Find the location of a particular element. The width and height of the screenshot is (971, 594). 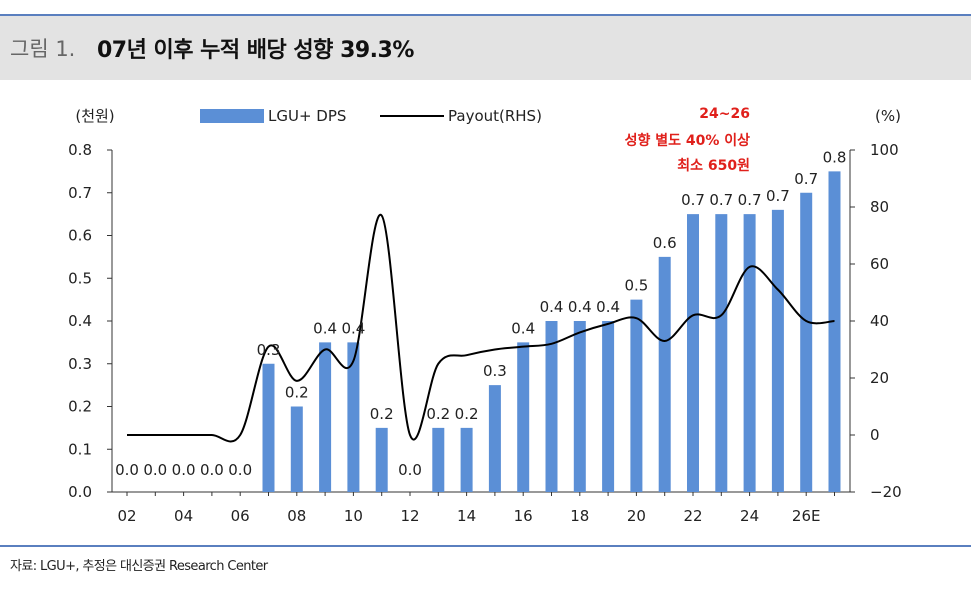

y-right-tick-label: 60 is located at coordinates (879, 264).